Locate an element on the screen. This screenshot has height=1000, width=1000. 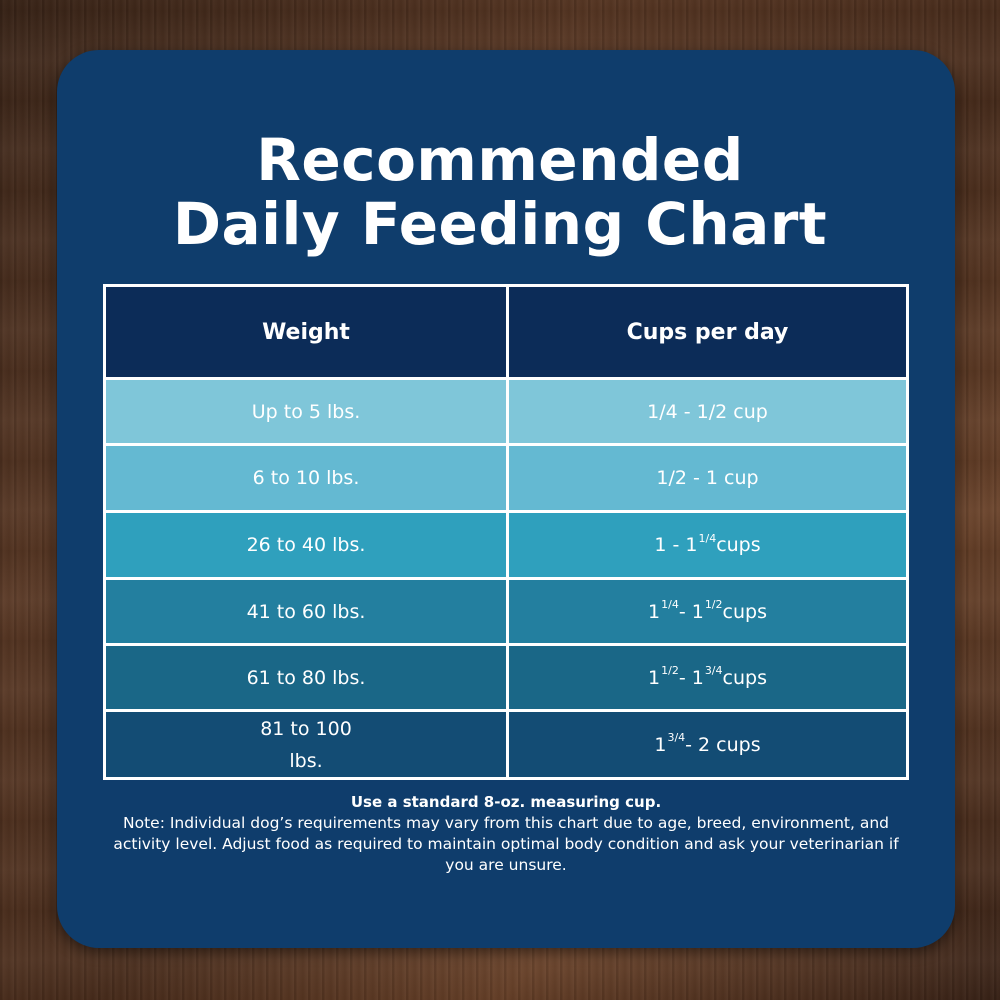
header-weight: Weight is located at coordinates (306, 332).